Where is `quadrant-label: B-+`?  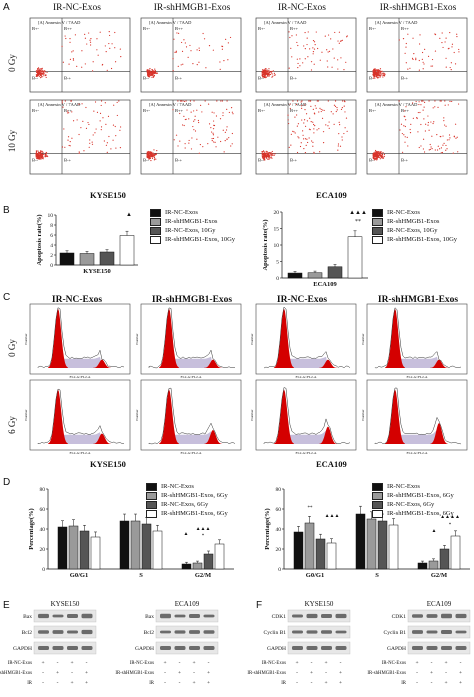 quadrant-label: B-+ is located at coordinates (405, 77).